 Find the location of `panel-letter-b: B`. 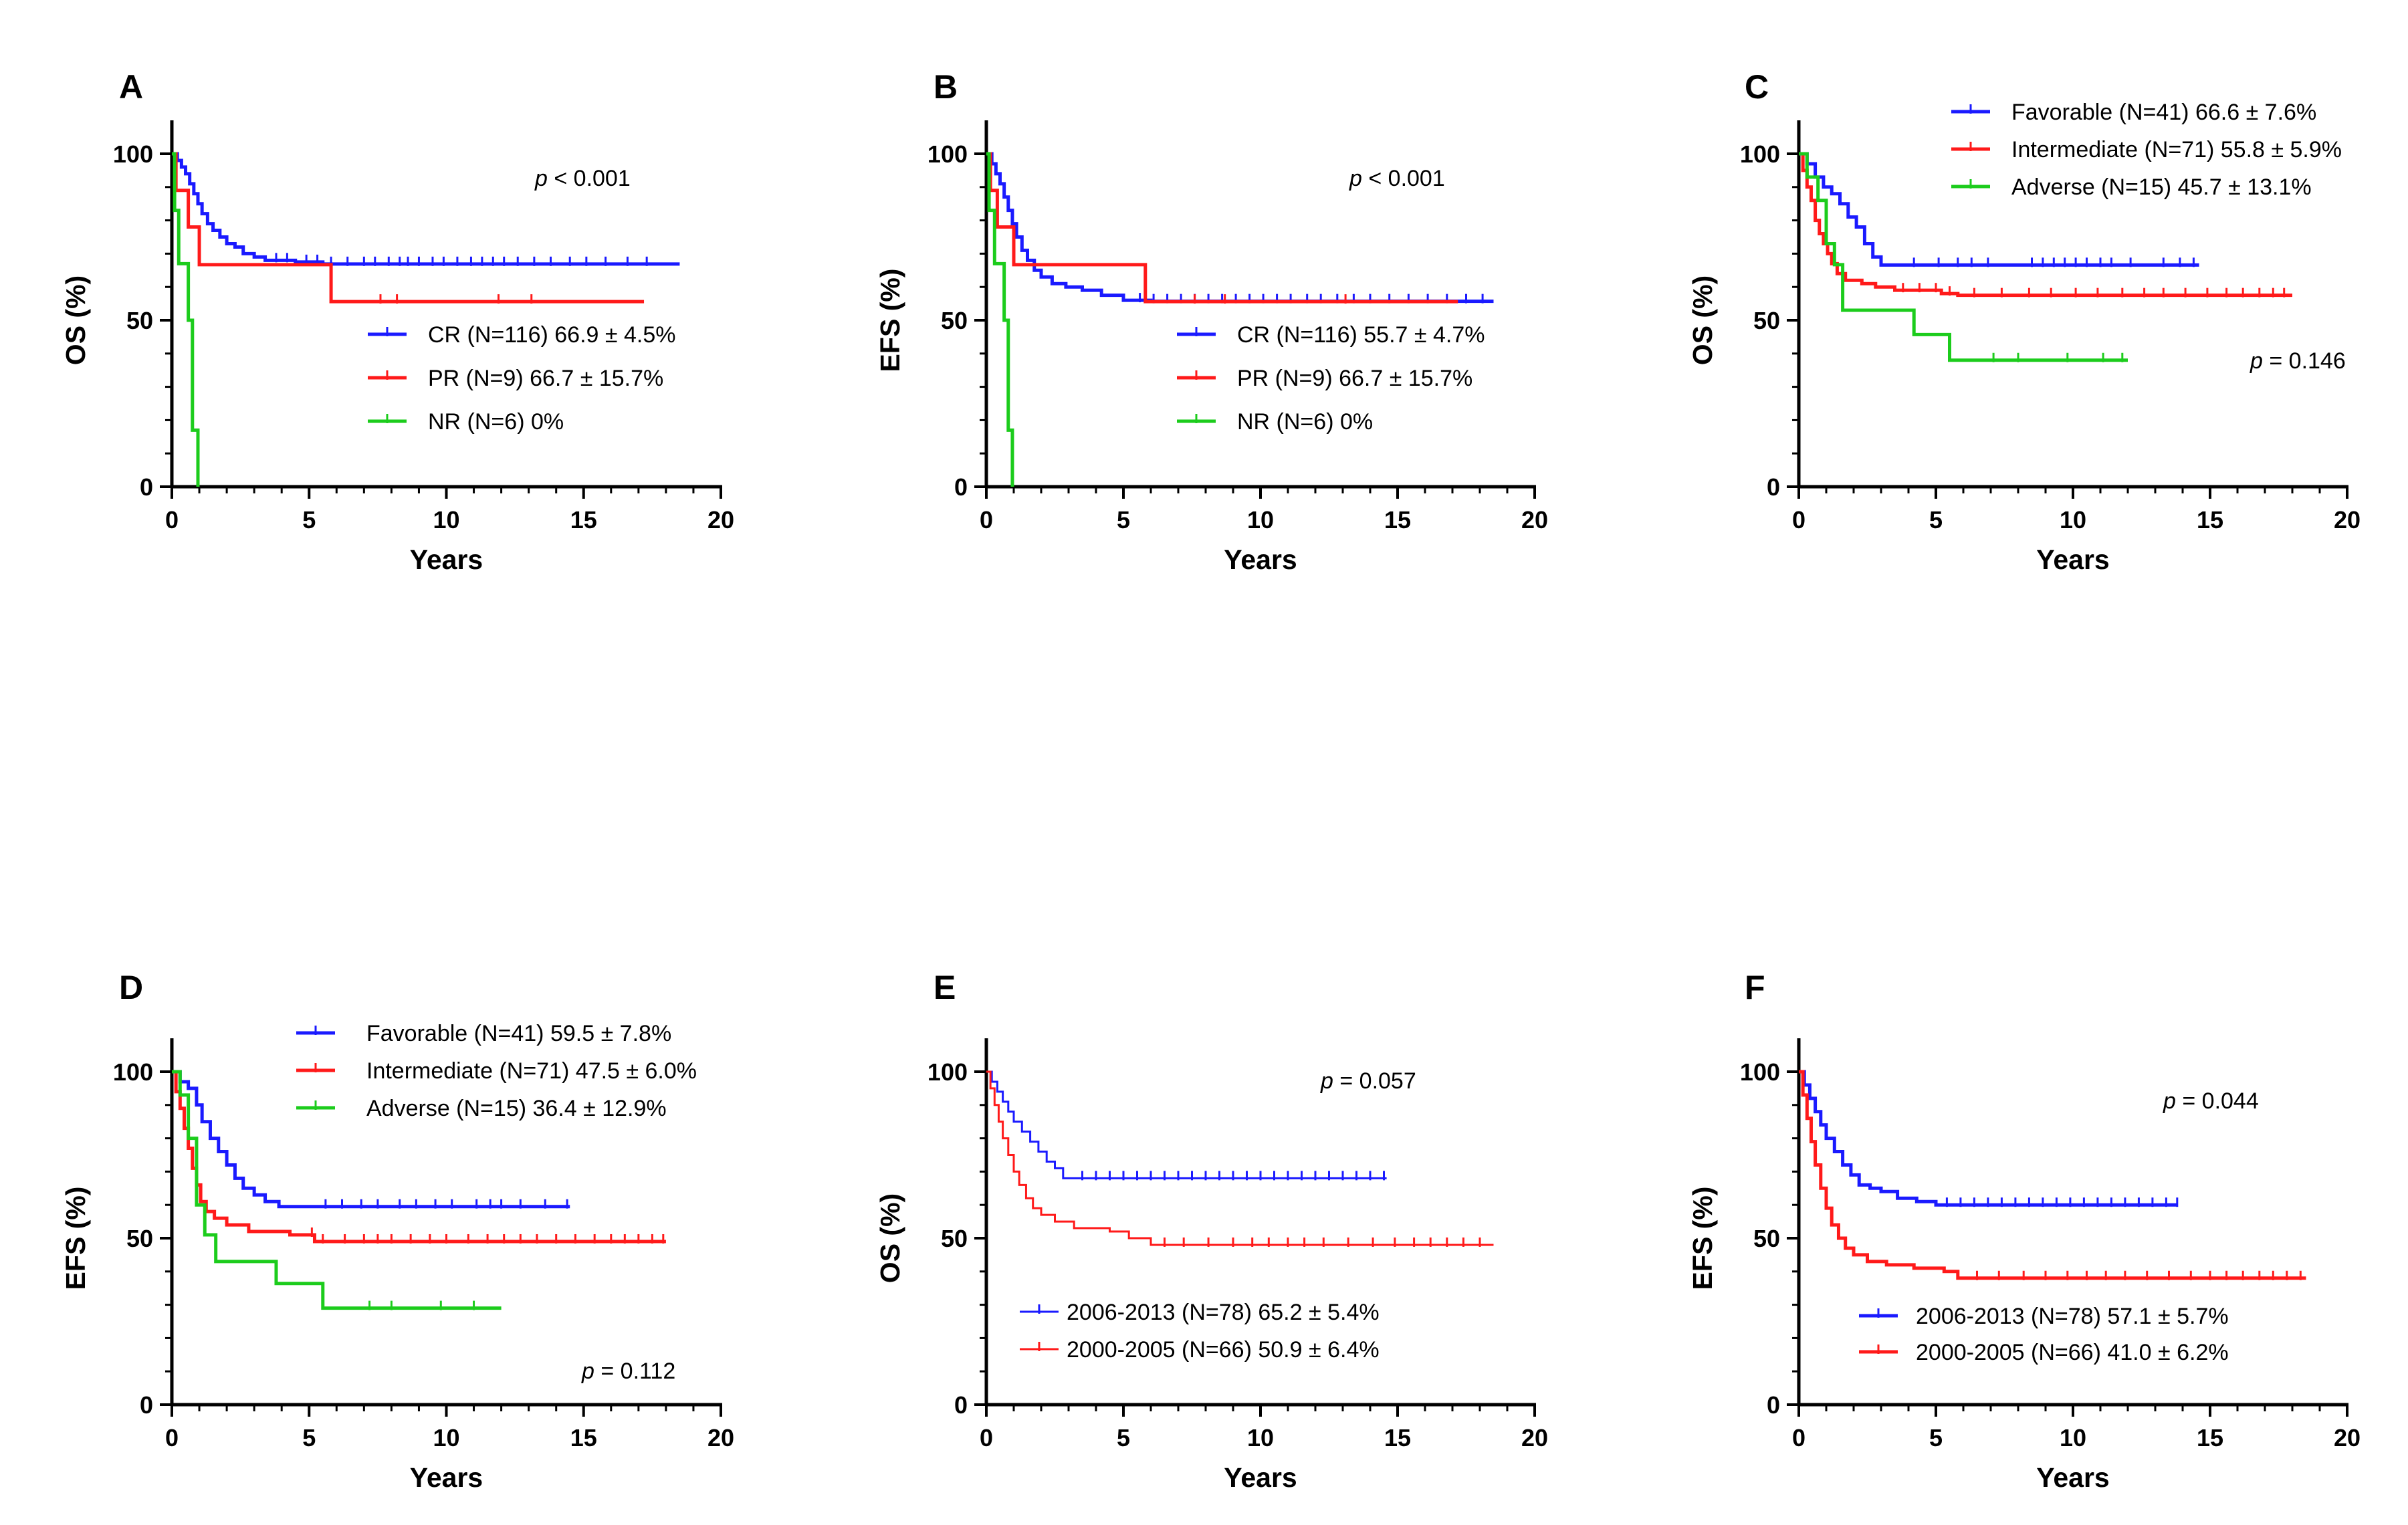

panel-letter-b: B is located at coordinates (946, 87).